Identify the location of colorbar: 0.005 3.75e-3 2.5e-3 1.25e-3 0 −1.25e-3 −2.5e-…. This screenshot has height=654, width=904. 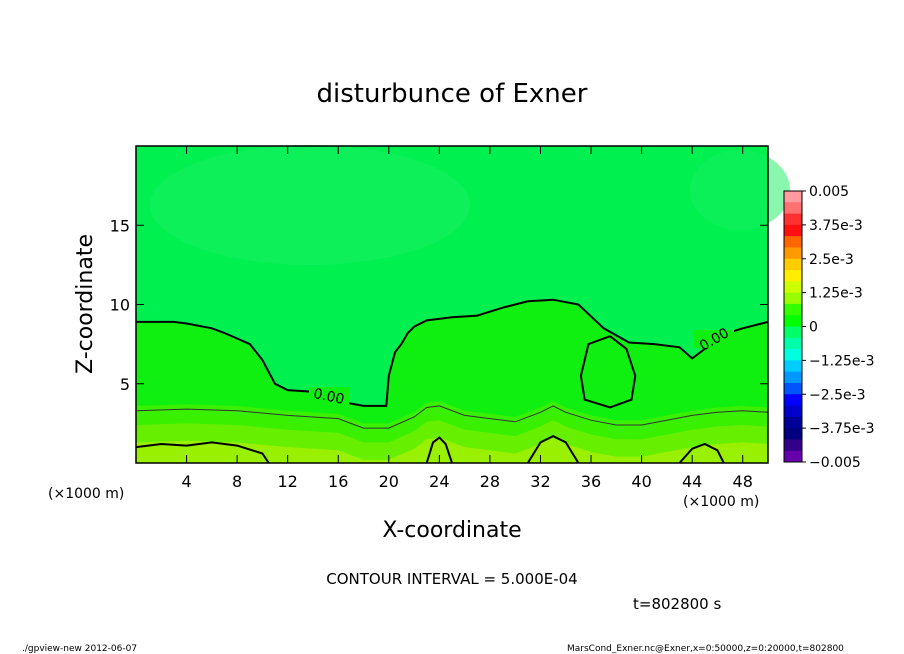
(828, 327).